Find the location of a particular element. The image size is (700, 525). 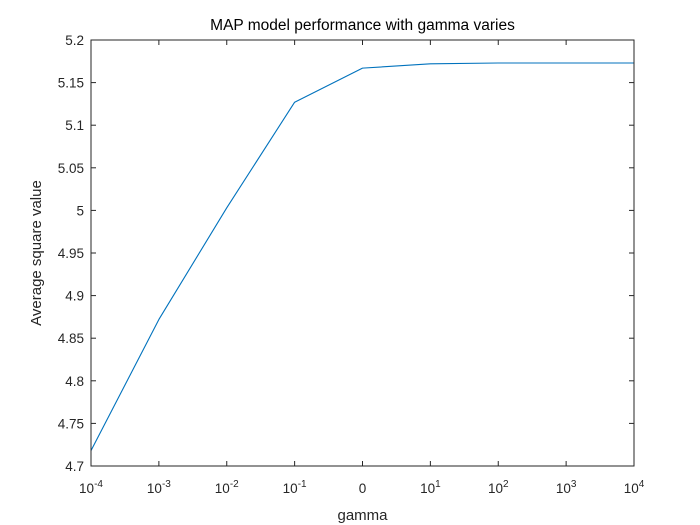

x-tick-label: 10⁻³ is located at coordinates (159, 487).